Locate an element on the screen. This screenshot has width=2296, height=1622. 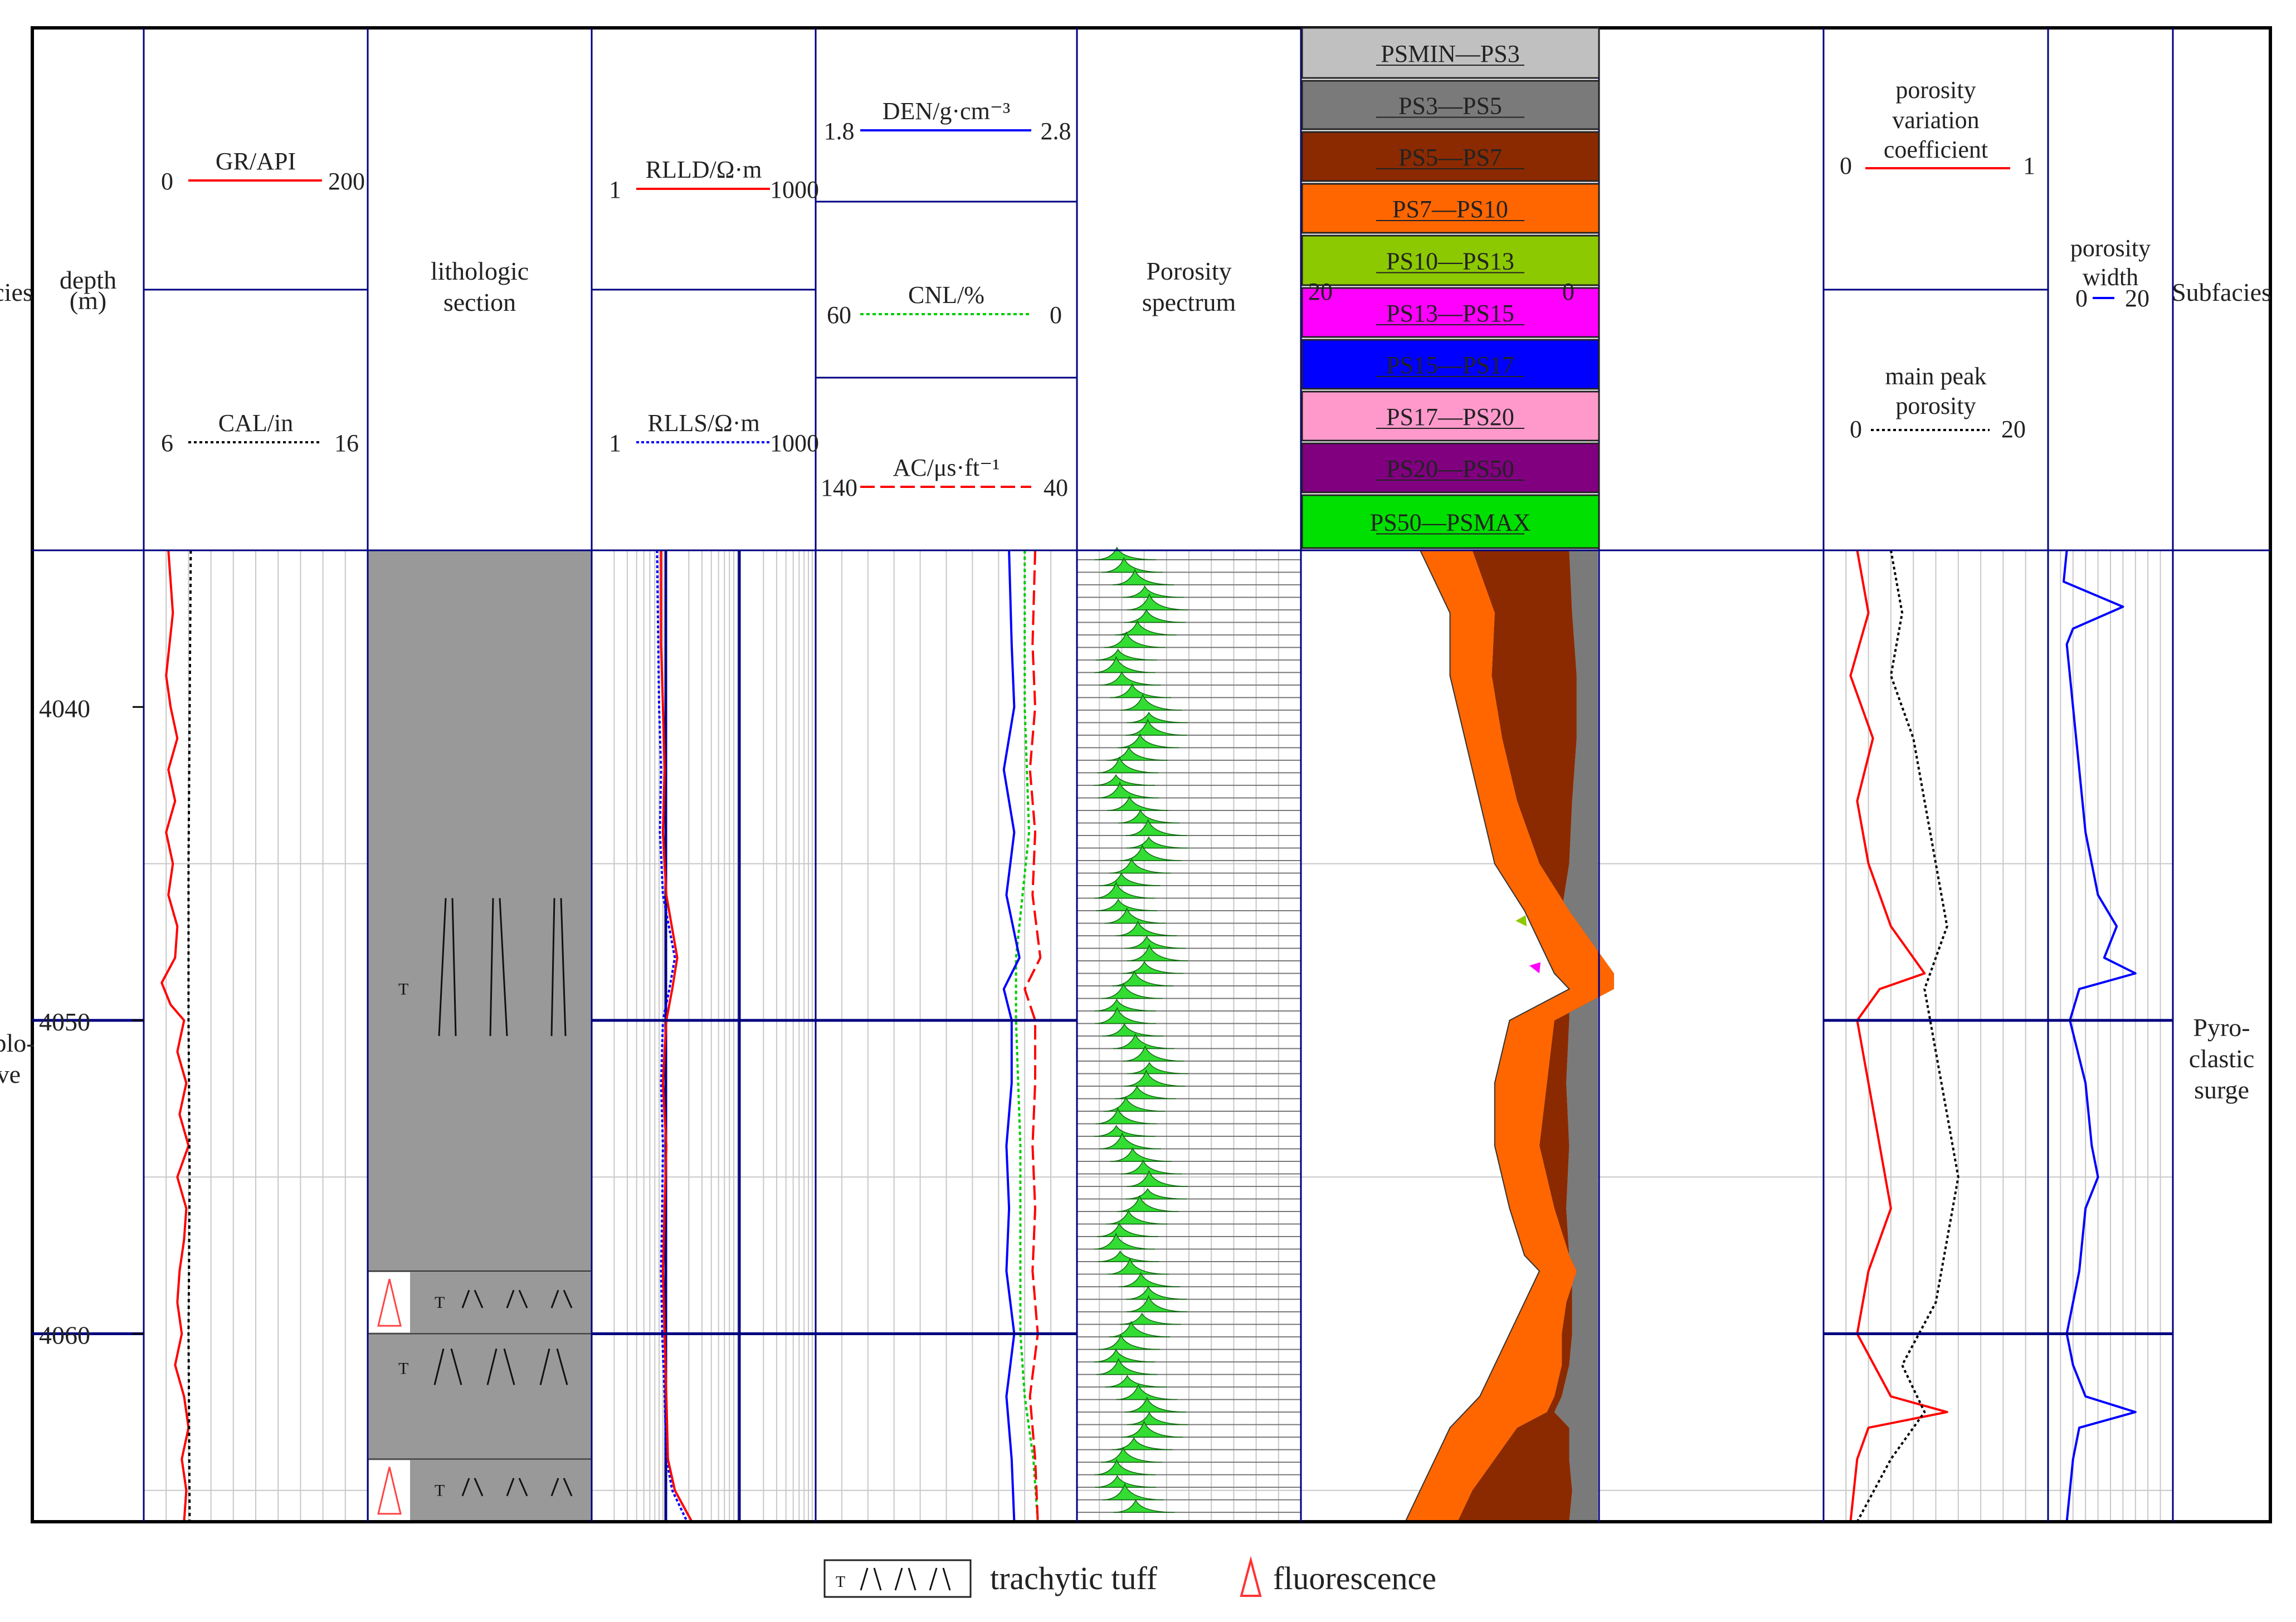
scale-max: 1000 is located at coordinates (794, 443).